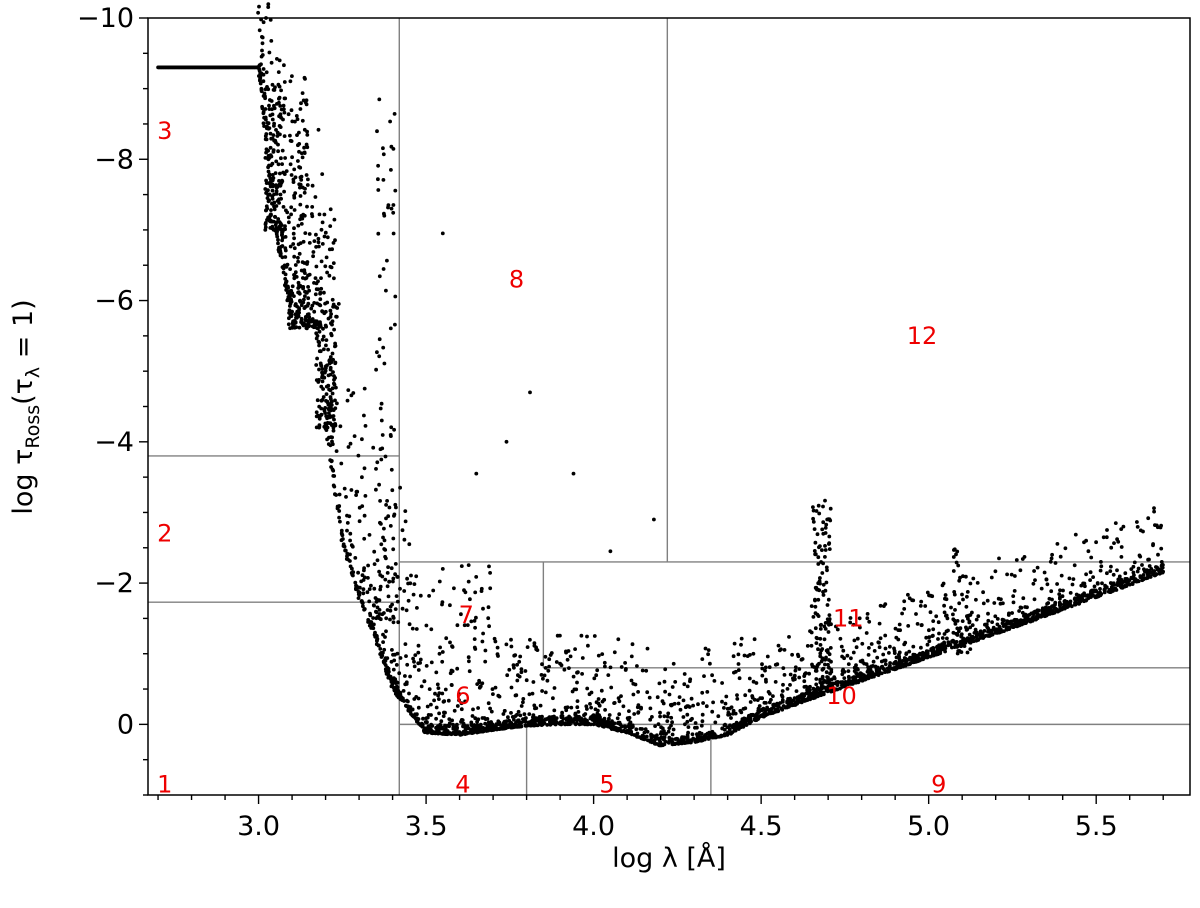 This screenshot has width=1200, height=908. Describe the element at coordinates (928, 826) in the screenshot. I see `x-tick-label: 5.0` at that location.